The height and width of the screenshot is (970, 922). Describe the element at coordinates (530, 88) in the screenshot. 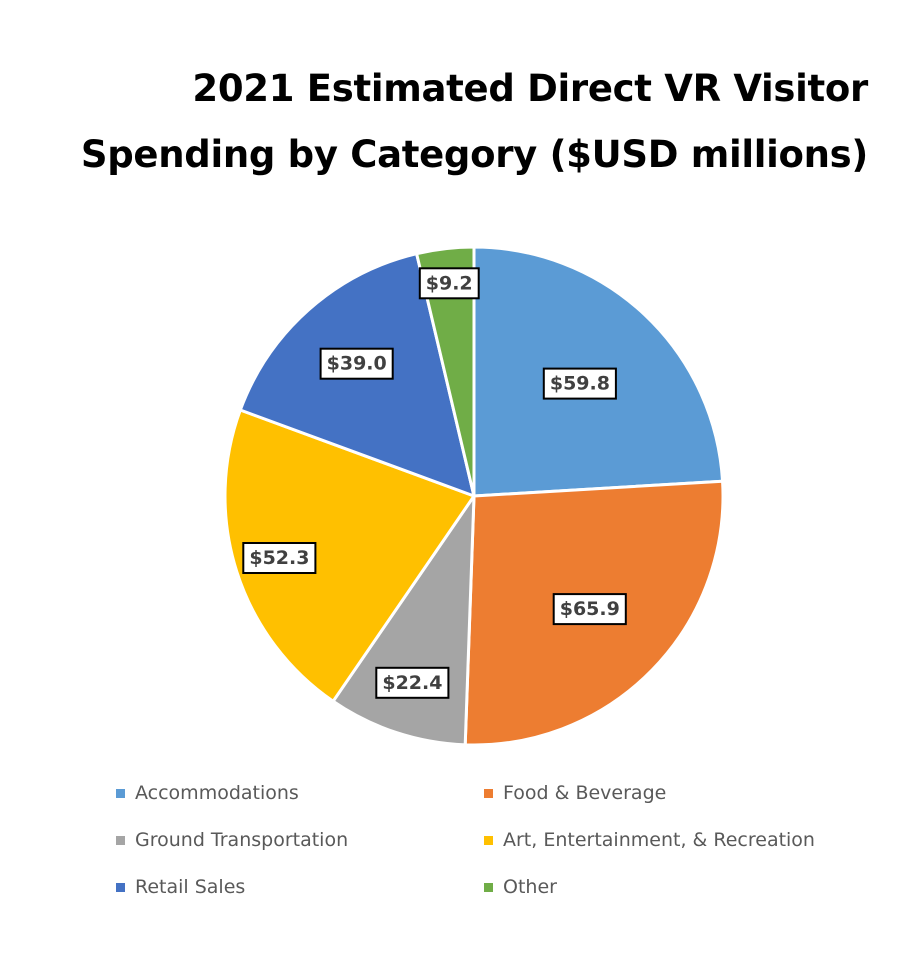

I see `chart-title-line-1: 2021 Estimated Direct VR Visitor` at that location.